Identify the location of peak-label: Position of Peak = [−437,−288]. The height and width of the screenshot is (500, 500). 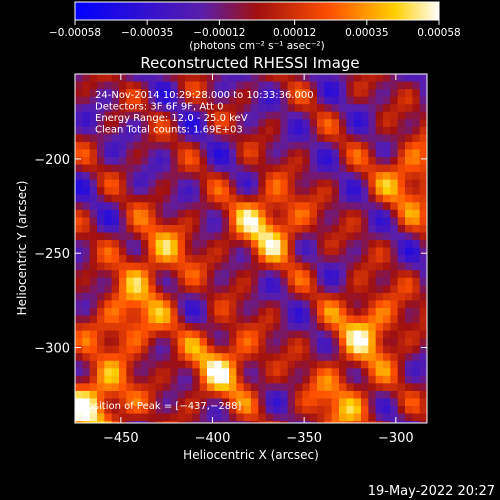
(161, 406).